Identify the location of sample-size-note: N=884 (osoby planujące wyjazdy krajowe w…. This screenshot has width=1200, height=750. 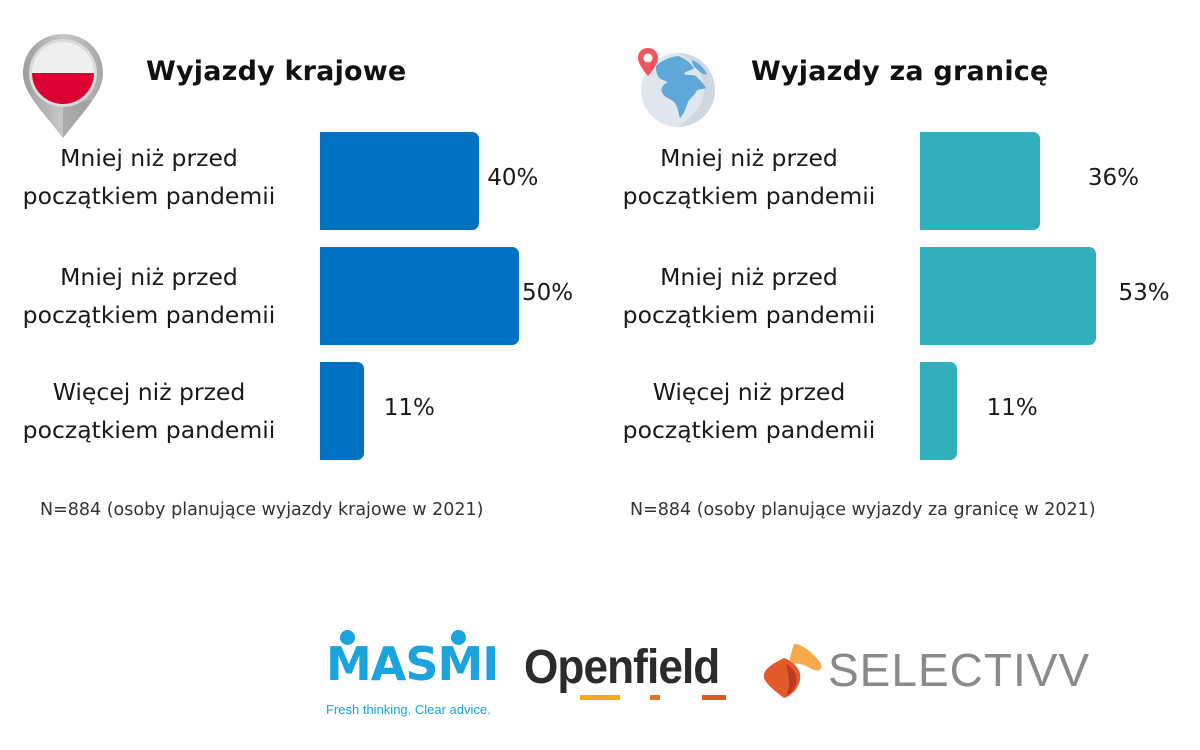
(262, 510).